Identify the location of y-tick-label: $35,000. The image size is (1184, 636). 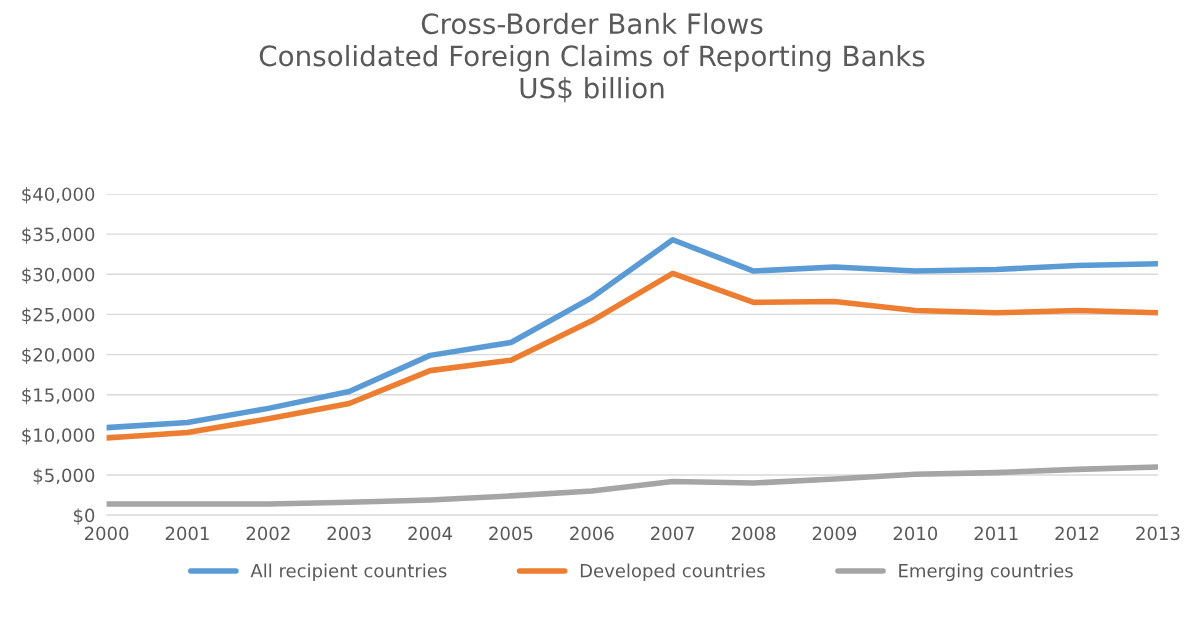
(58, 235).